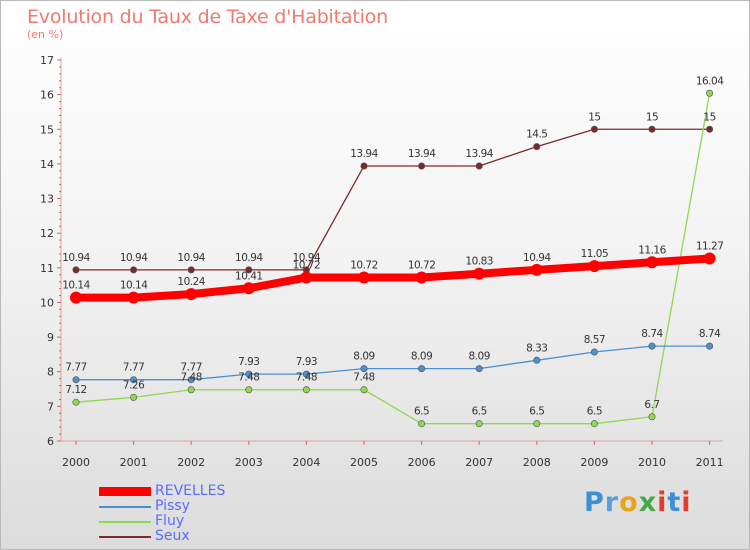  Describe the element at coordinates (50, 372) in the screenshot. I see `y-tick-label: 8` at that location.